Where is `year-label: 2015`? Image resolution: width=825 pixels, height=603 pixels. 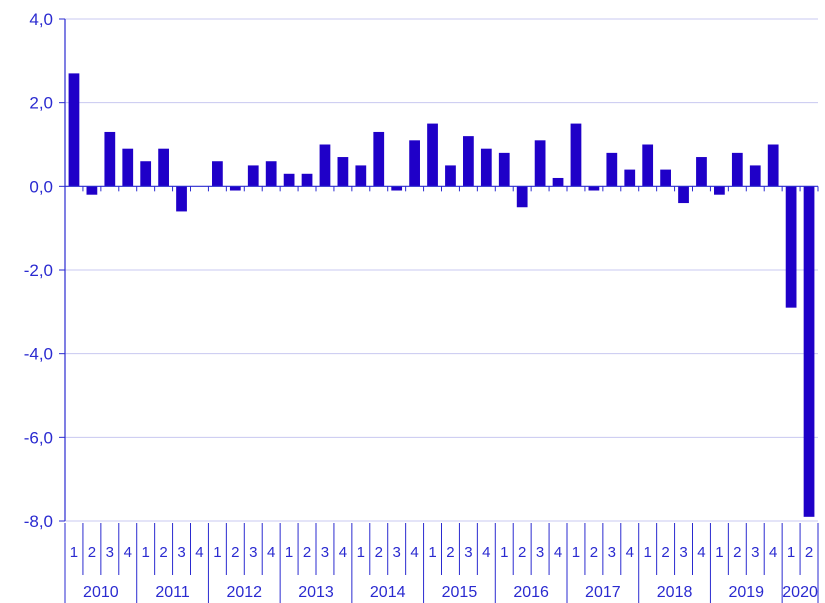
year-label: 2015 is located at coordinates (460, 592).